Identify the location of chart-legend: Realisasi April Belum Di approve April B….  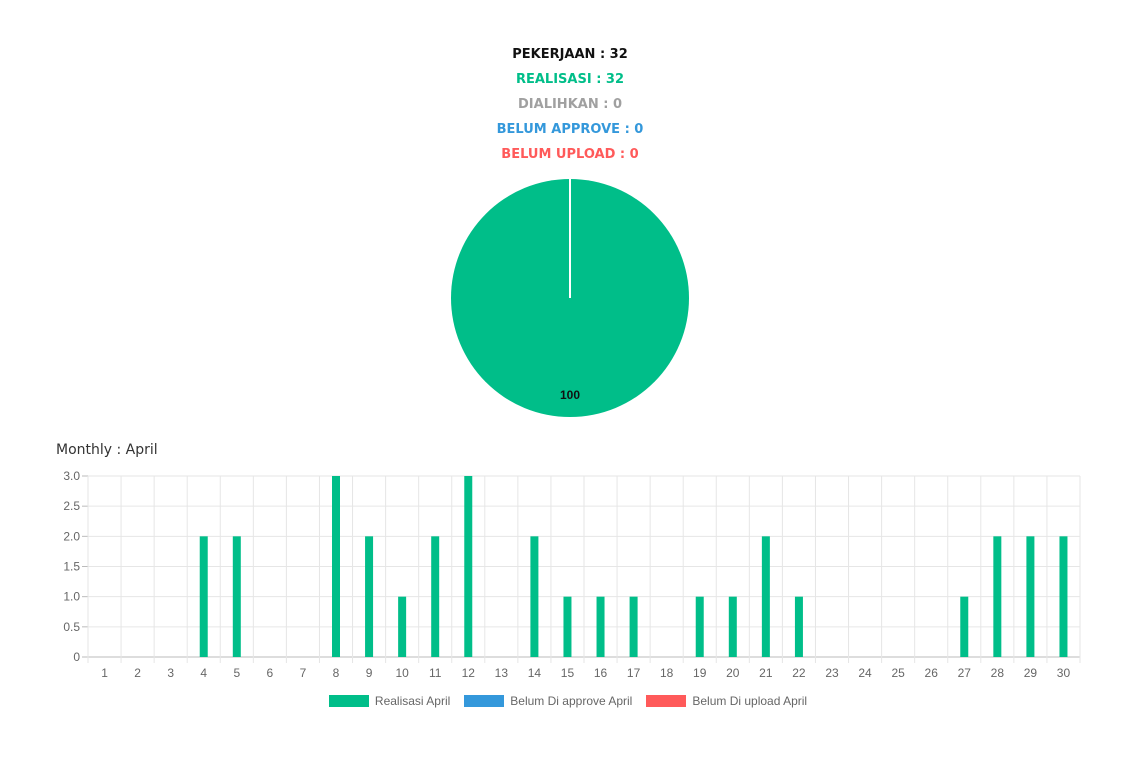
(570, 701).